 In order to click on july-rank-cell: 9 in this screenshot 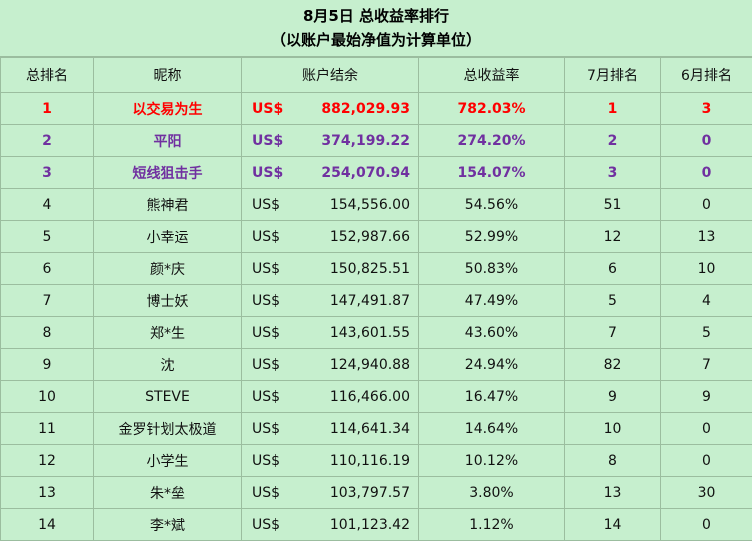, I will do `click(613, 397)`.